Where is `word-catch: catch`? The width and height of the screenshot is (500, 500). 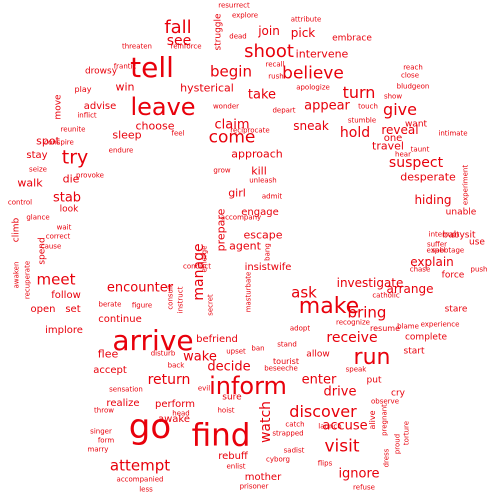 word-catch: catch is located at coordinates (295, 424).